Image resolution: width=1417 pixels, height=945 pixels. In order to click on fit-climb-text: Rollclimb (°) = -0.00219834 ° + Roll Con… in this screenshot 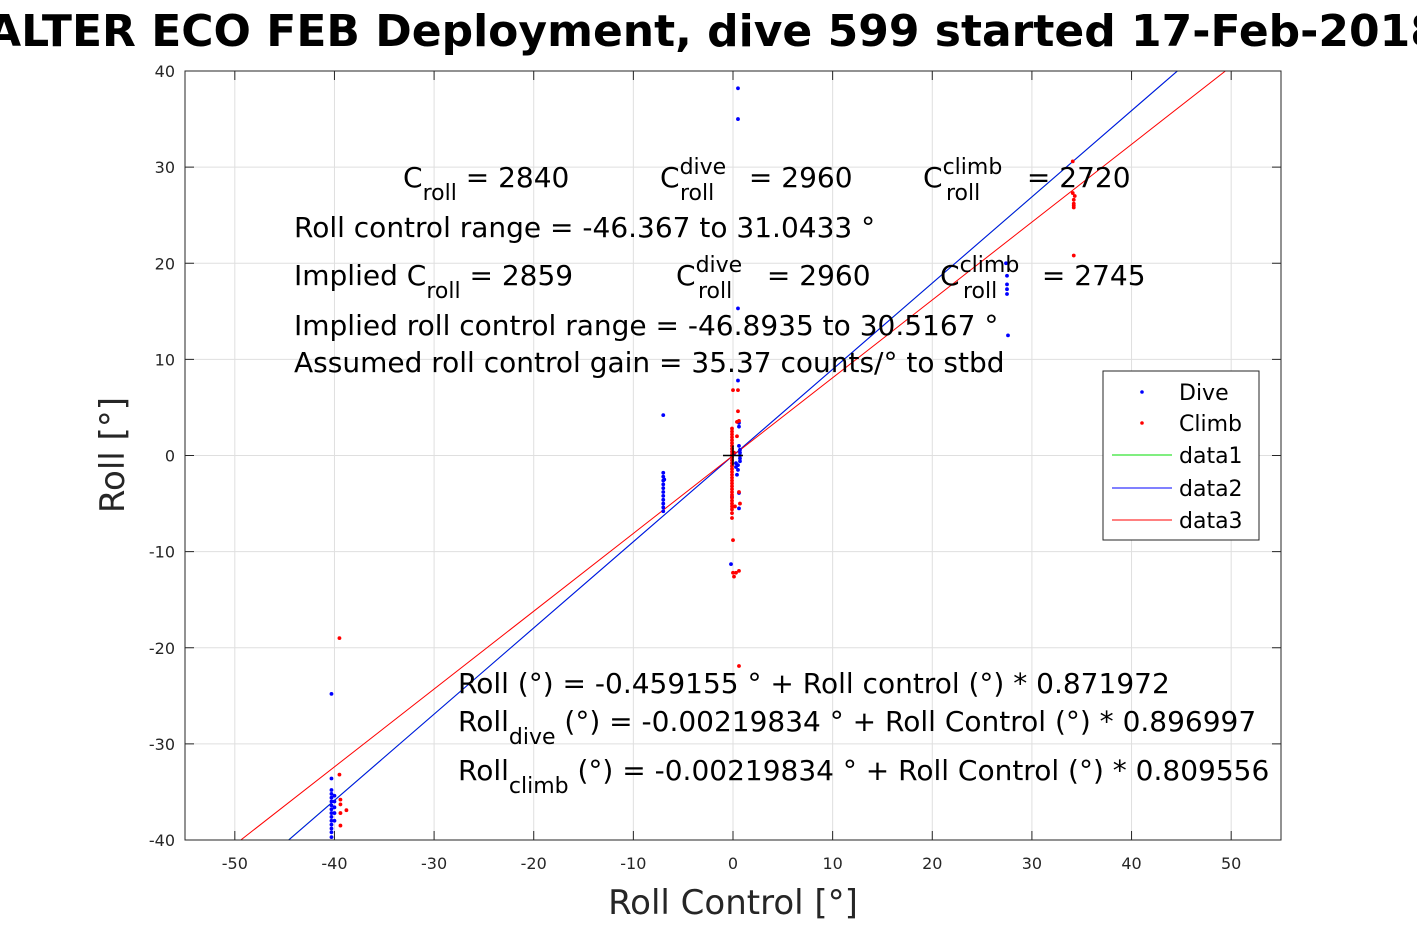, I will do `click(863, 776)`.